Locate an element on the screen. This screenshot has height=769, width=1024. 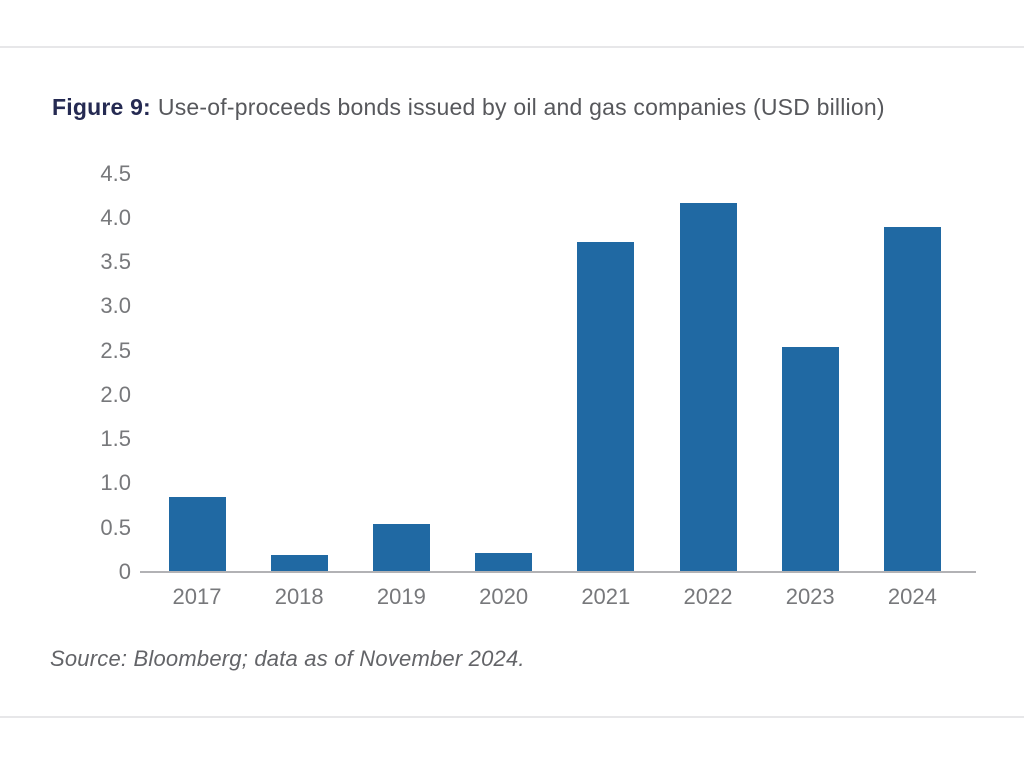
bar-2020 is located at coordinates (504, 562).